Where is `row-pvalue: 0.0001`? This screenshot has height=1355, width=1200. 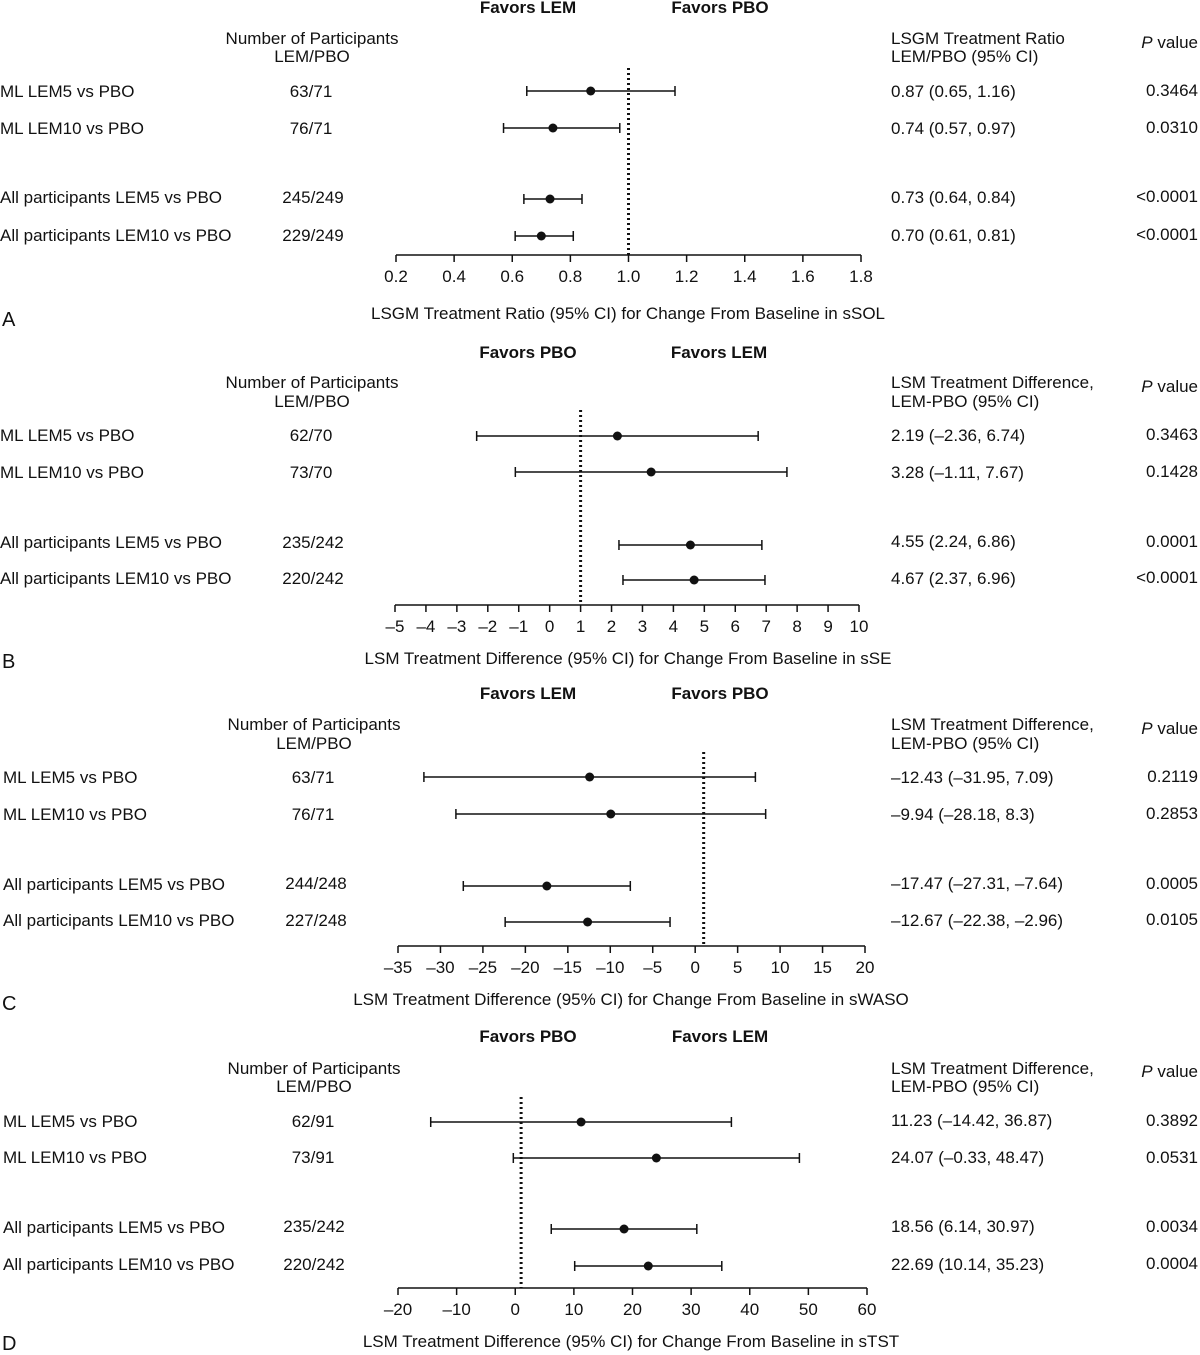
row-pvalue: 0.0001 is located at coordinates (1172, 541).